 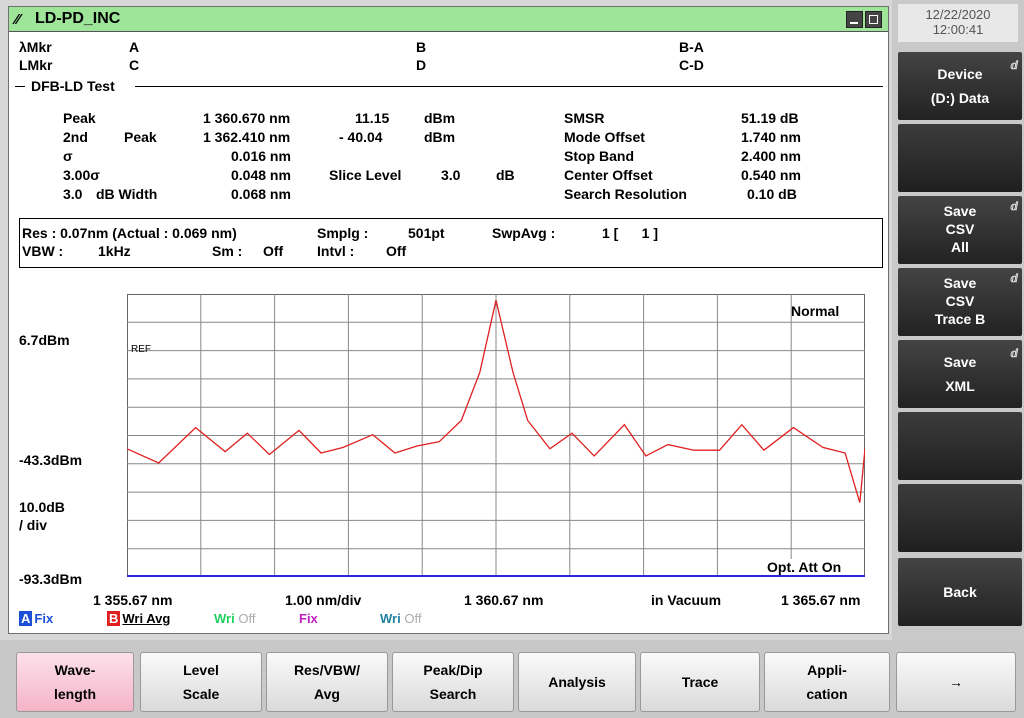 I want to click on wavelength-line1: Wave-, so click(x=75, y=670).